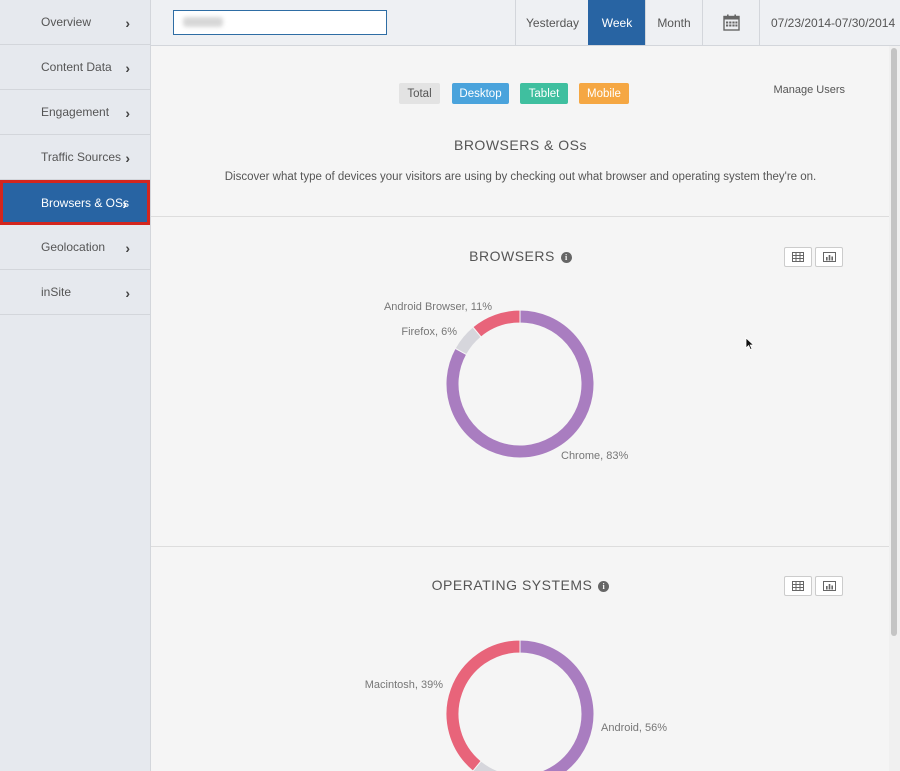  I want to click on operating-systems-title-text: OPERATING SYSTEMS, so click(512, 585).